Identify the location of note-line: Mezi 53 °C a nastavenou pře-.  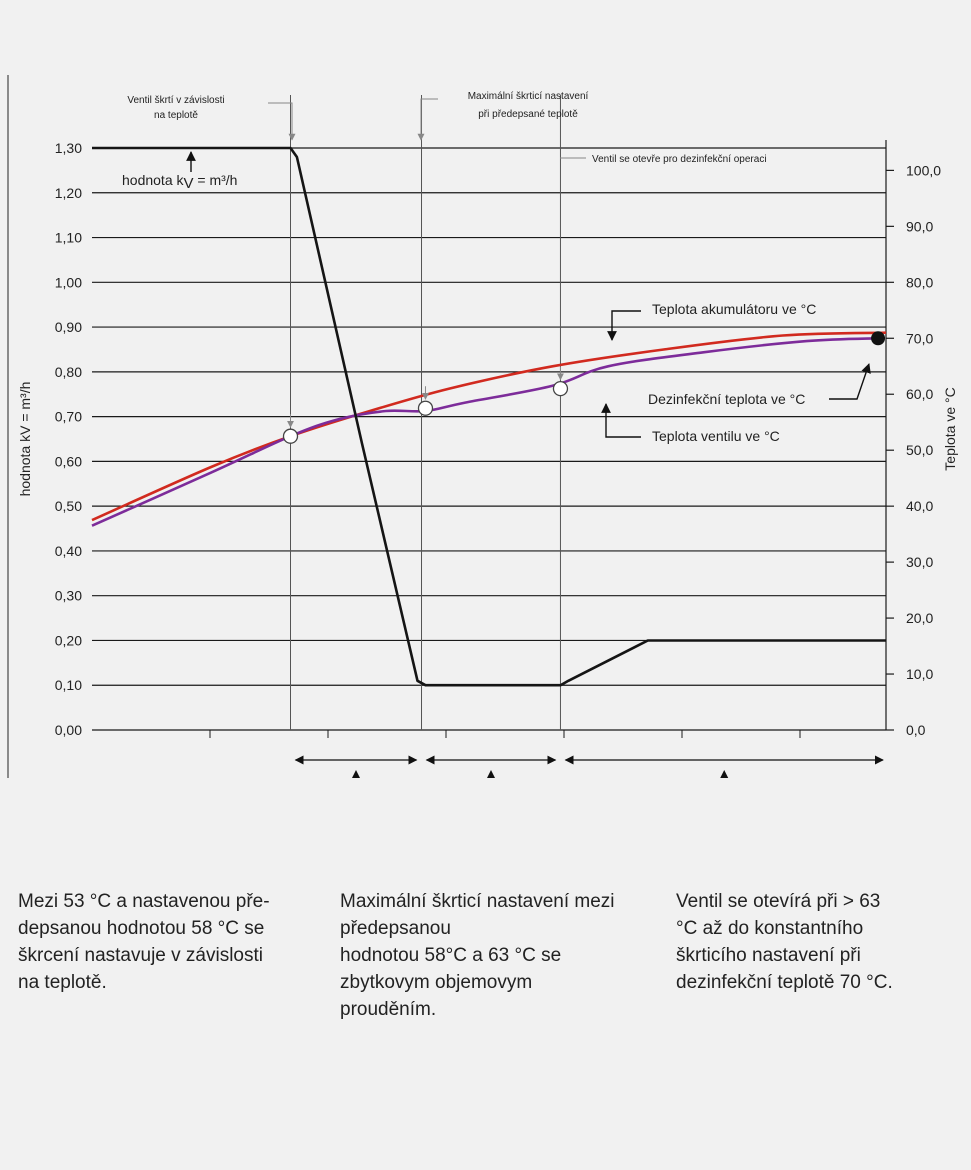
(144, 901).